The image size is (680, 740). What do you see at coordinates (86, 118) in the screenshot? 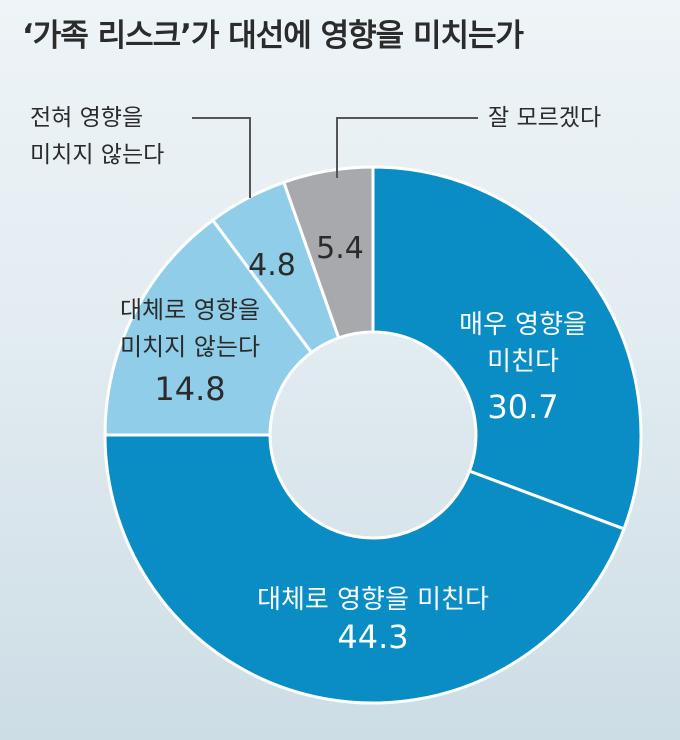
I see `category-label-4-line-1: 전혀 영향을` at bounding box center [86, 118].